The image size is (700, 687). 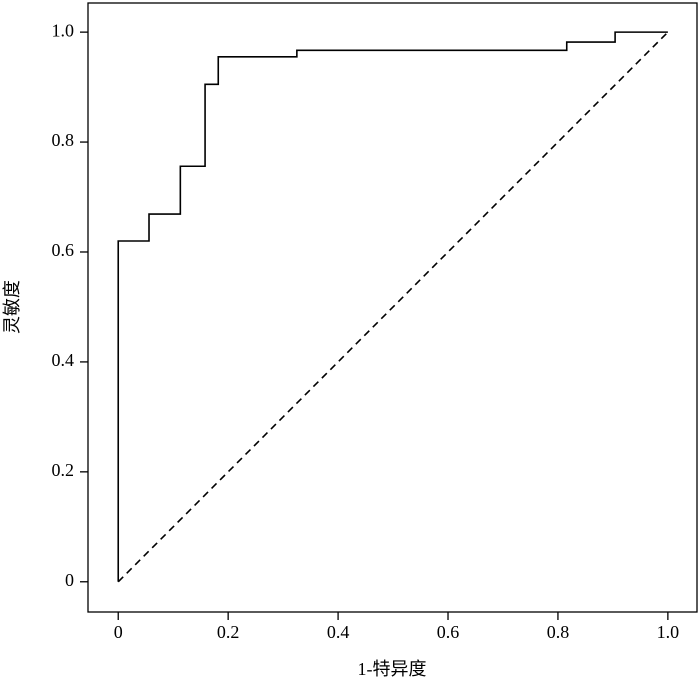 What do you see at coordinates (668, 632) in the screenshot?
I see `x-tick-label: 1.0` at bounding box center [668, 632].